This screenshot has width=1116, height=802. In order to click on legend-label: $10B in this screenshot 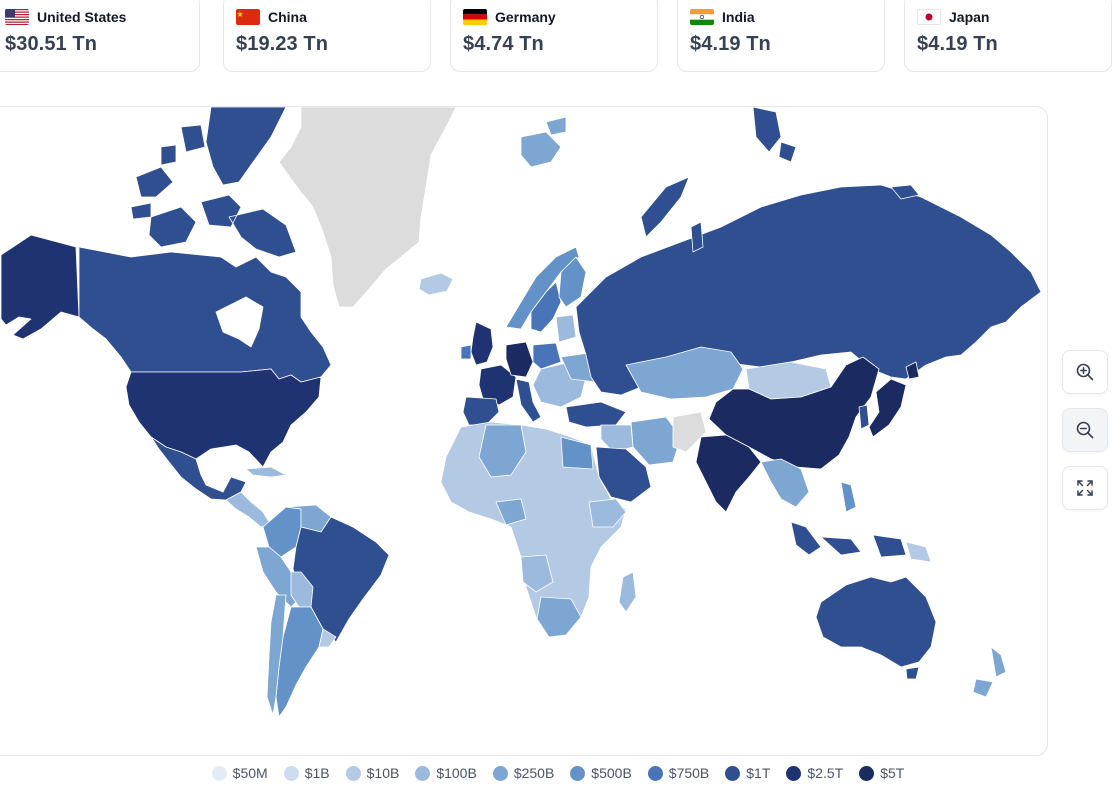, I will do `click(383, 773)`.